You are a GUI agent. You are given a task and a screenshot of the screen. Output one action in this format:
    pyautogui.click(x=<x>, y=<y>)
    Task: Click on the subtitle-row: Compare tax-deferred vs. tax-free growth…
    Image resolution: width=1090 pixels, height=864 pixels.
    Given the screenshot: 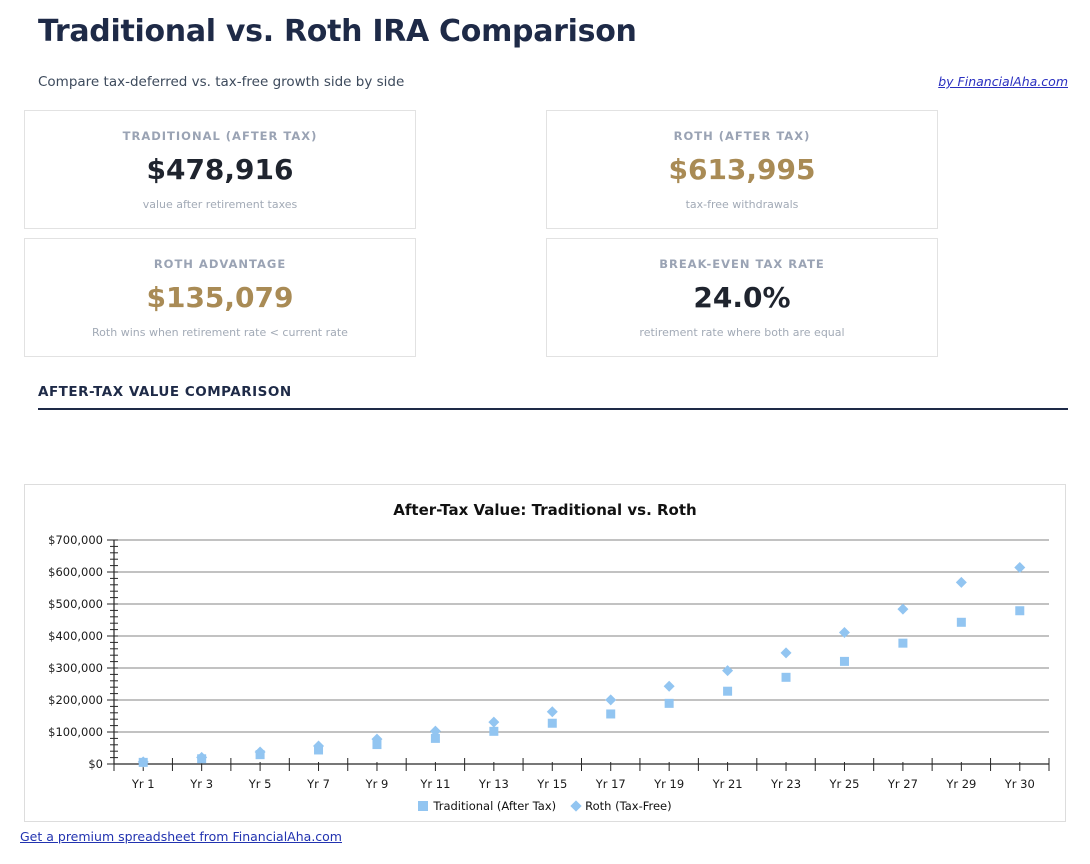 What is the action you would take?
    pyautogui.click(x=553, y=82)
    